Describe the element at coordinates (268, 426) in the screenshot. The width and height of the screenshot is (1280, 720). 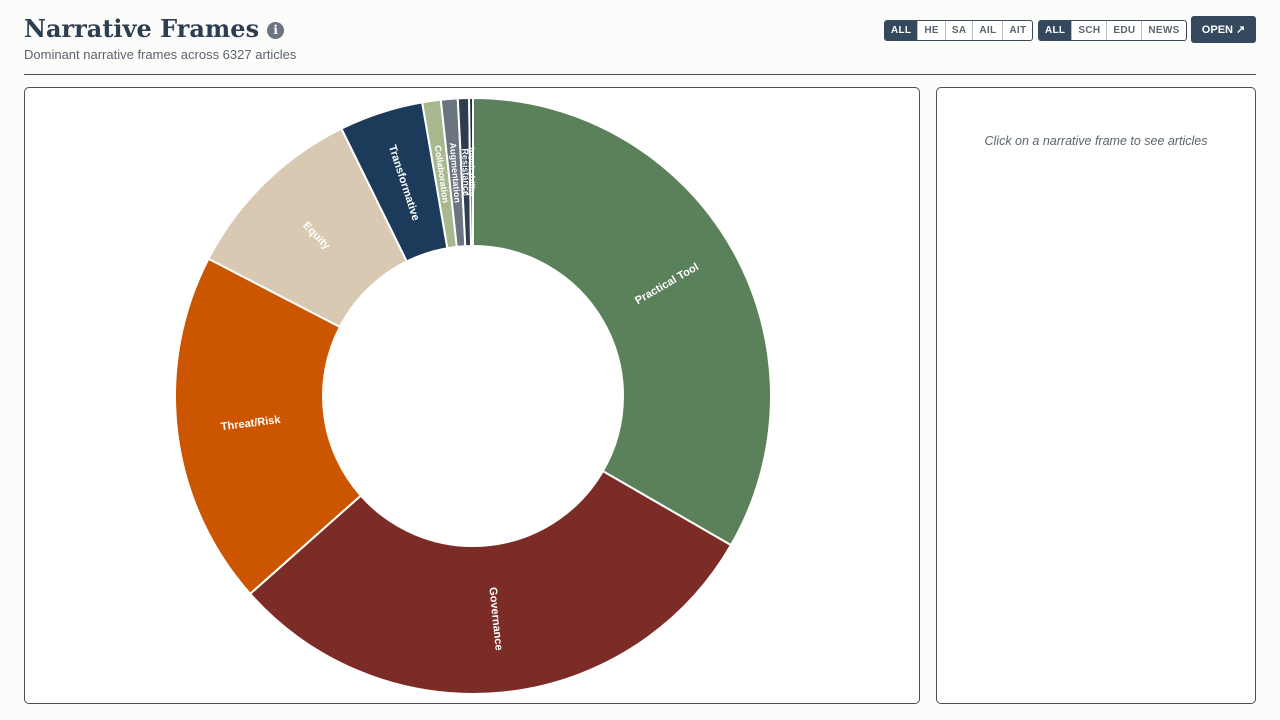
I see `slice-threat-risk` at that location.